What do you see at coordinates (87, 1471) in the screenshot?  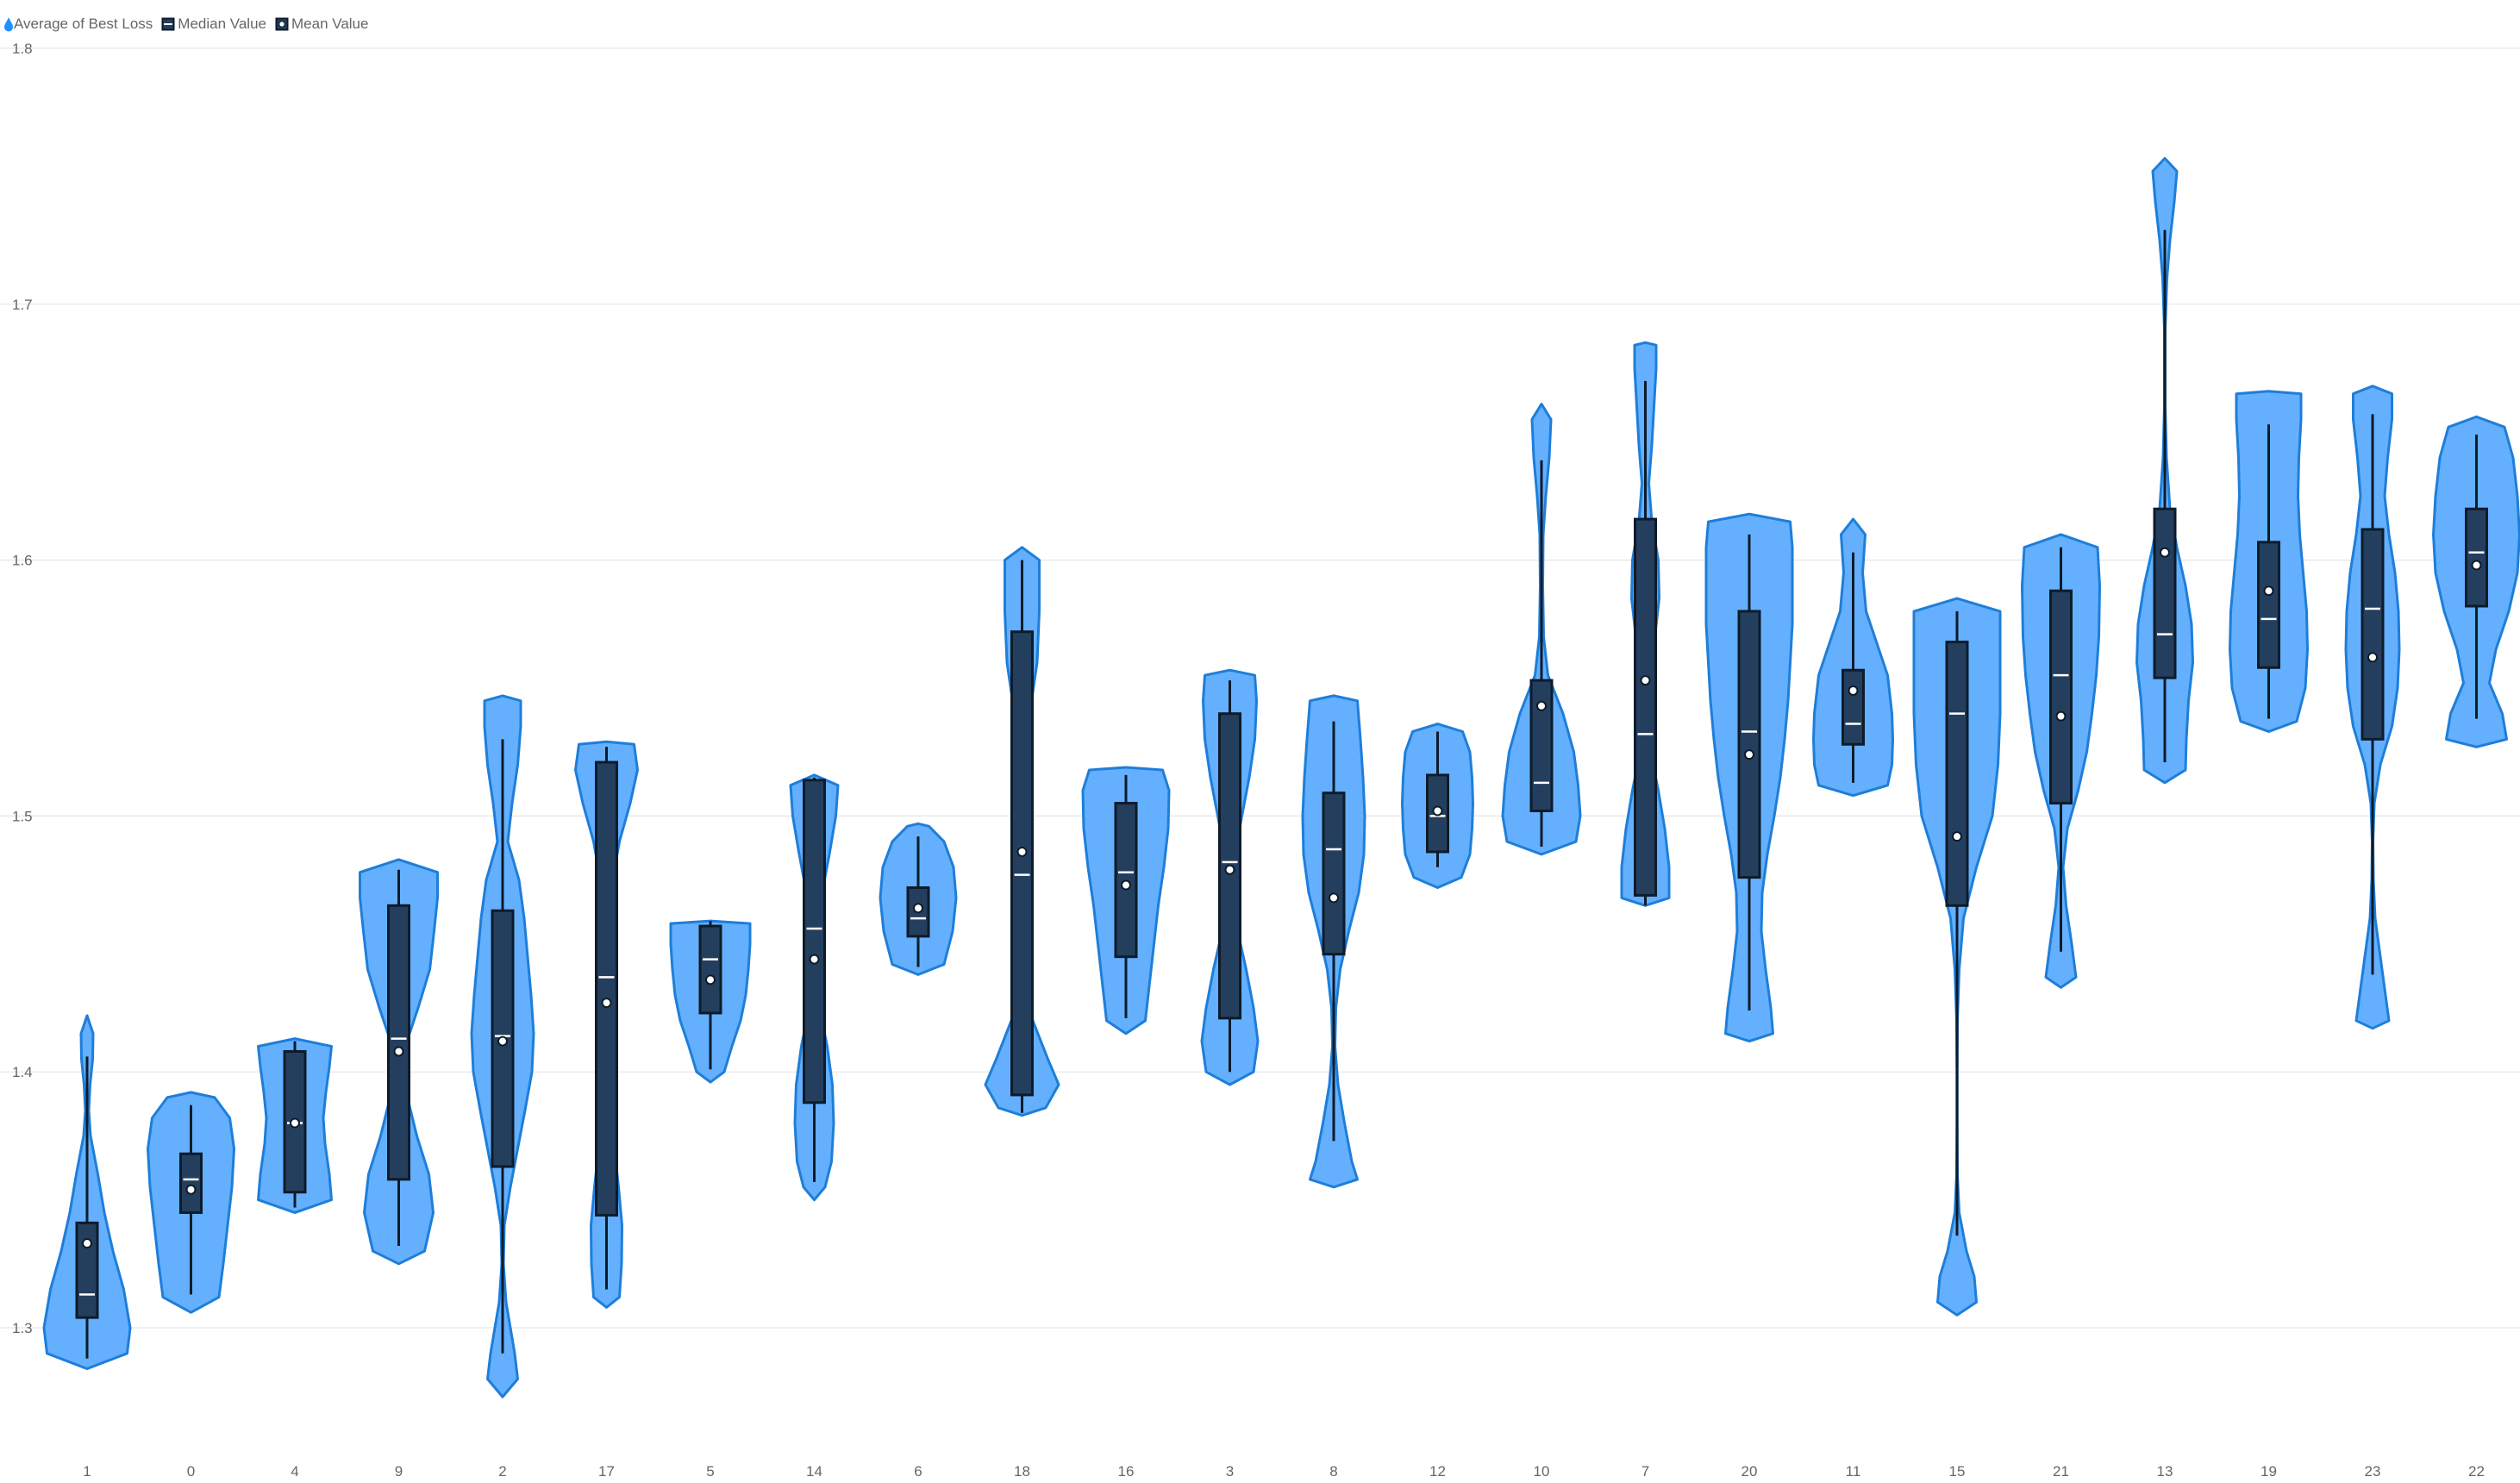 I see `x-tick-label: 1` at bounding box center [87, 1471].